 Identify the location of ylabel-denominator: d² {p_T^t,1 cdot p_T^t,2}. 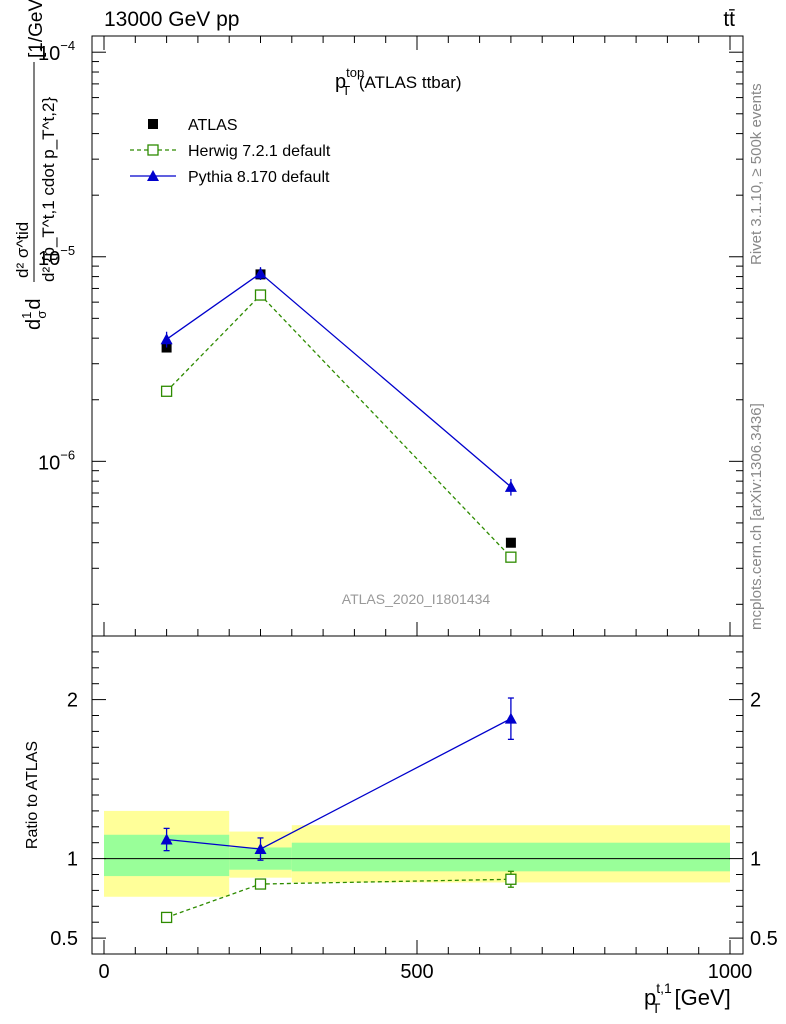
(48, 189).